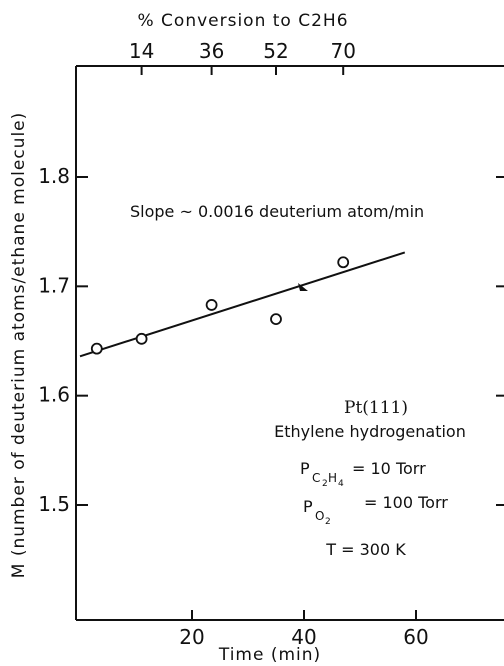 The width and height of the screenshot is (504, 666). I want to click on x-tick-label: 20, so click(191, 637).